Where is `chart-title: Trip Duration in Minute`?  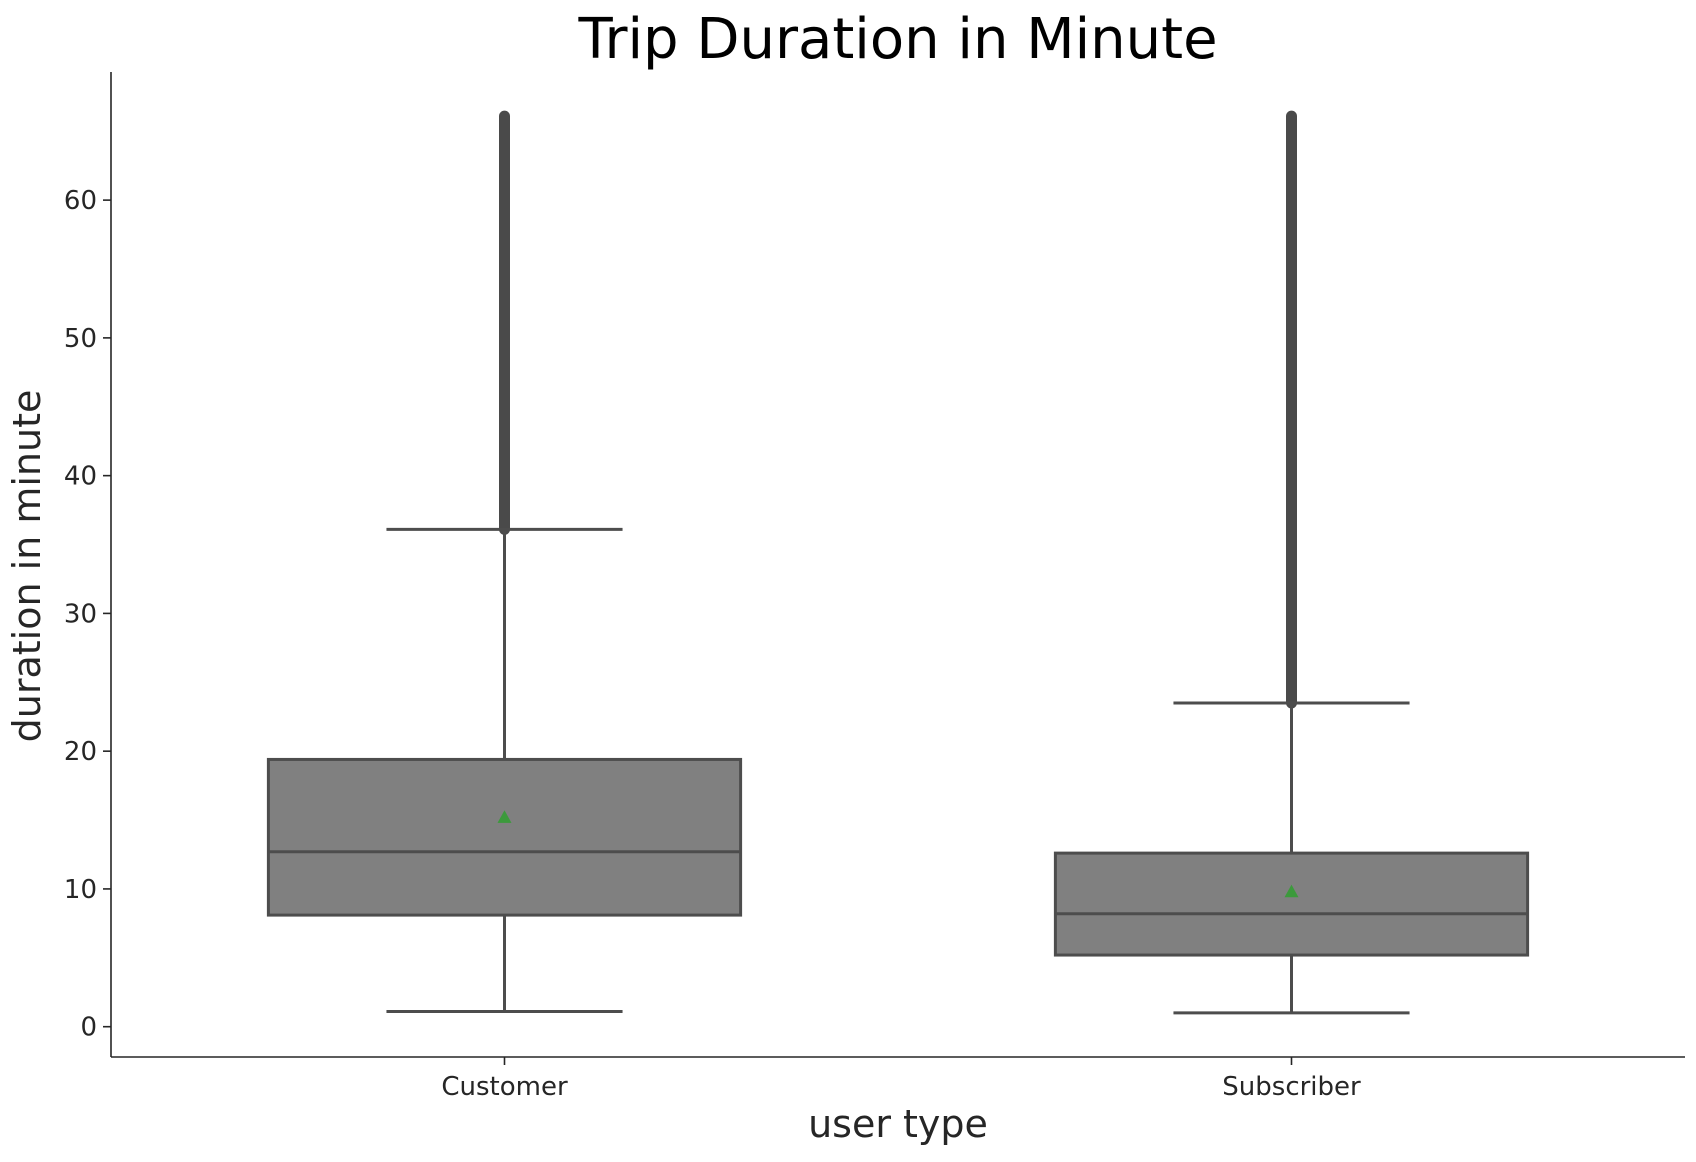
chart-title: Trip Duration in Minute is located at coordinates (897, 39).